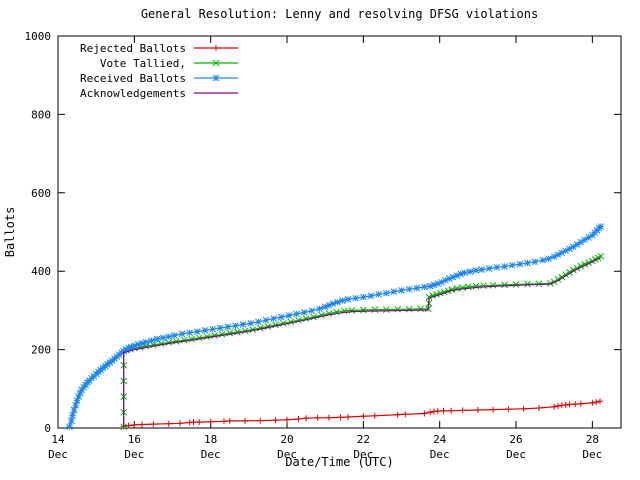 This screenshot has height=480, width=640. Describe the element at coordinates (440, 439) in the screenshot. I see `x-tick-label: 24` at that location.